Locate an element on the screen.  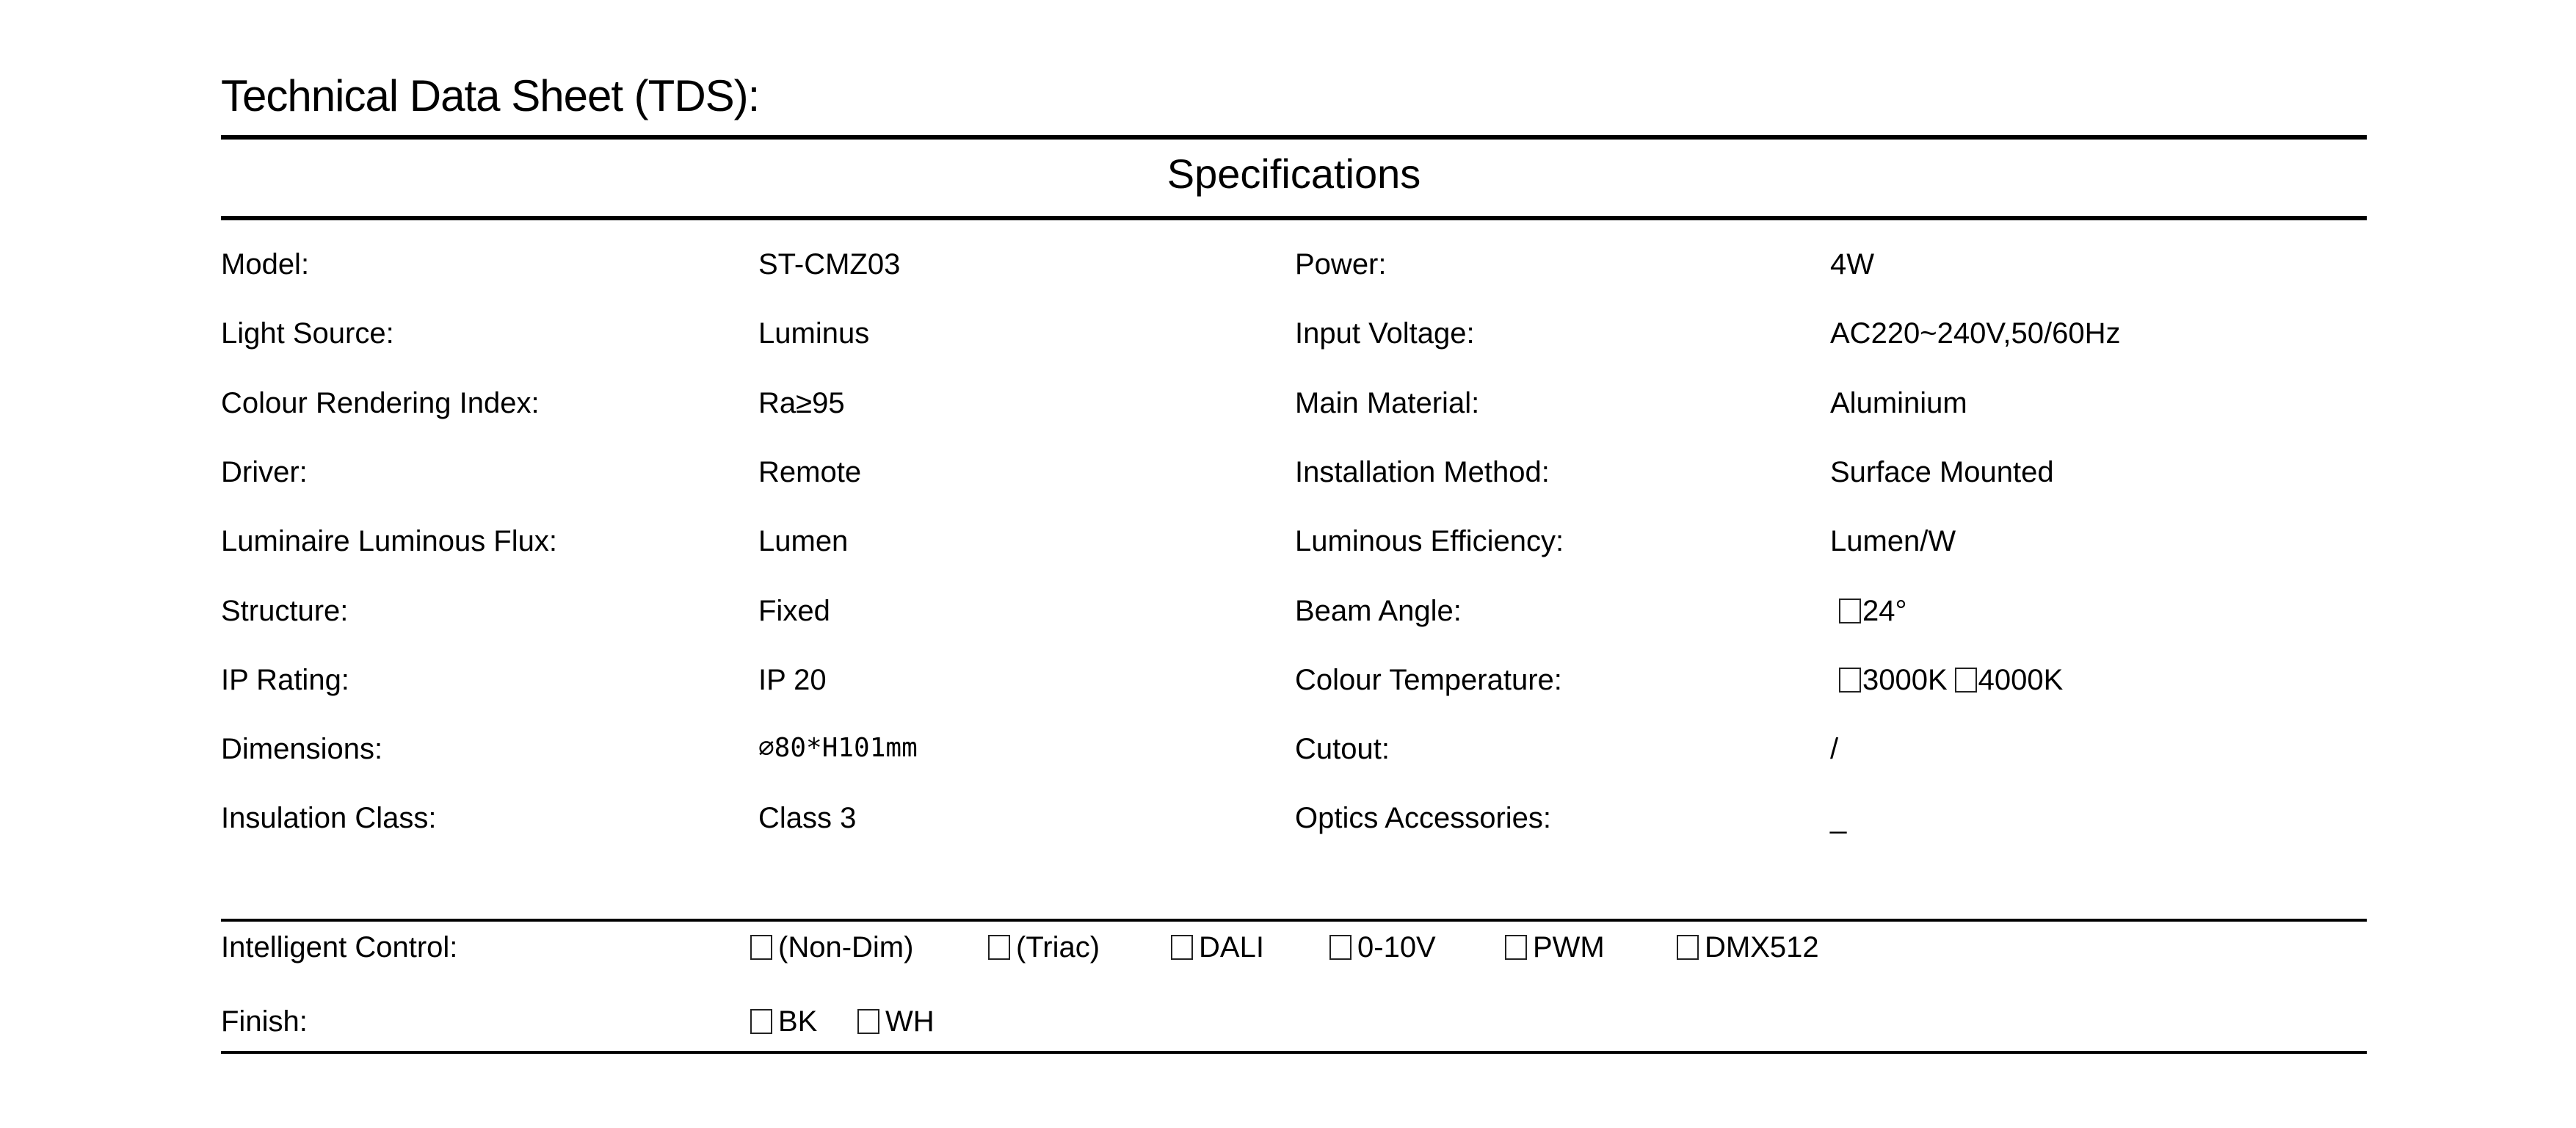
option-checkbox: BK is located at coordinates (783, 1021).